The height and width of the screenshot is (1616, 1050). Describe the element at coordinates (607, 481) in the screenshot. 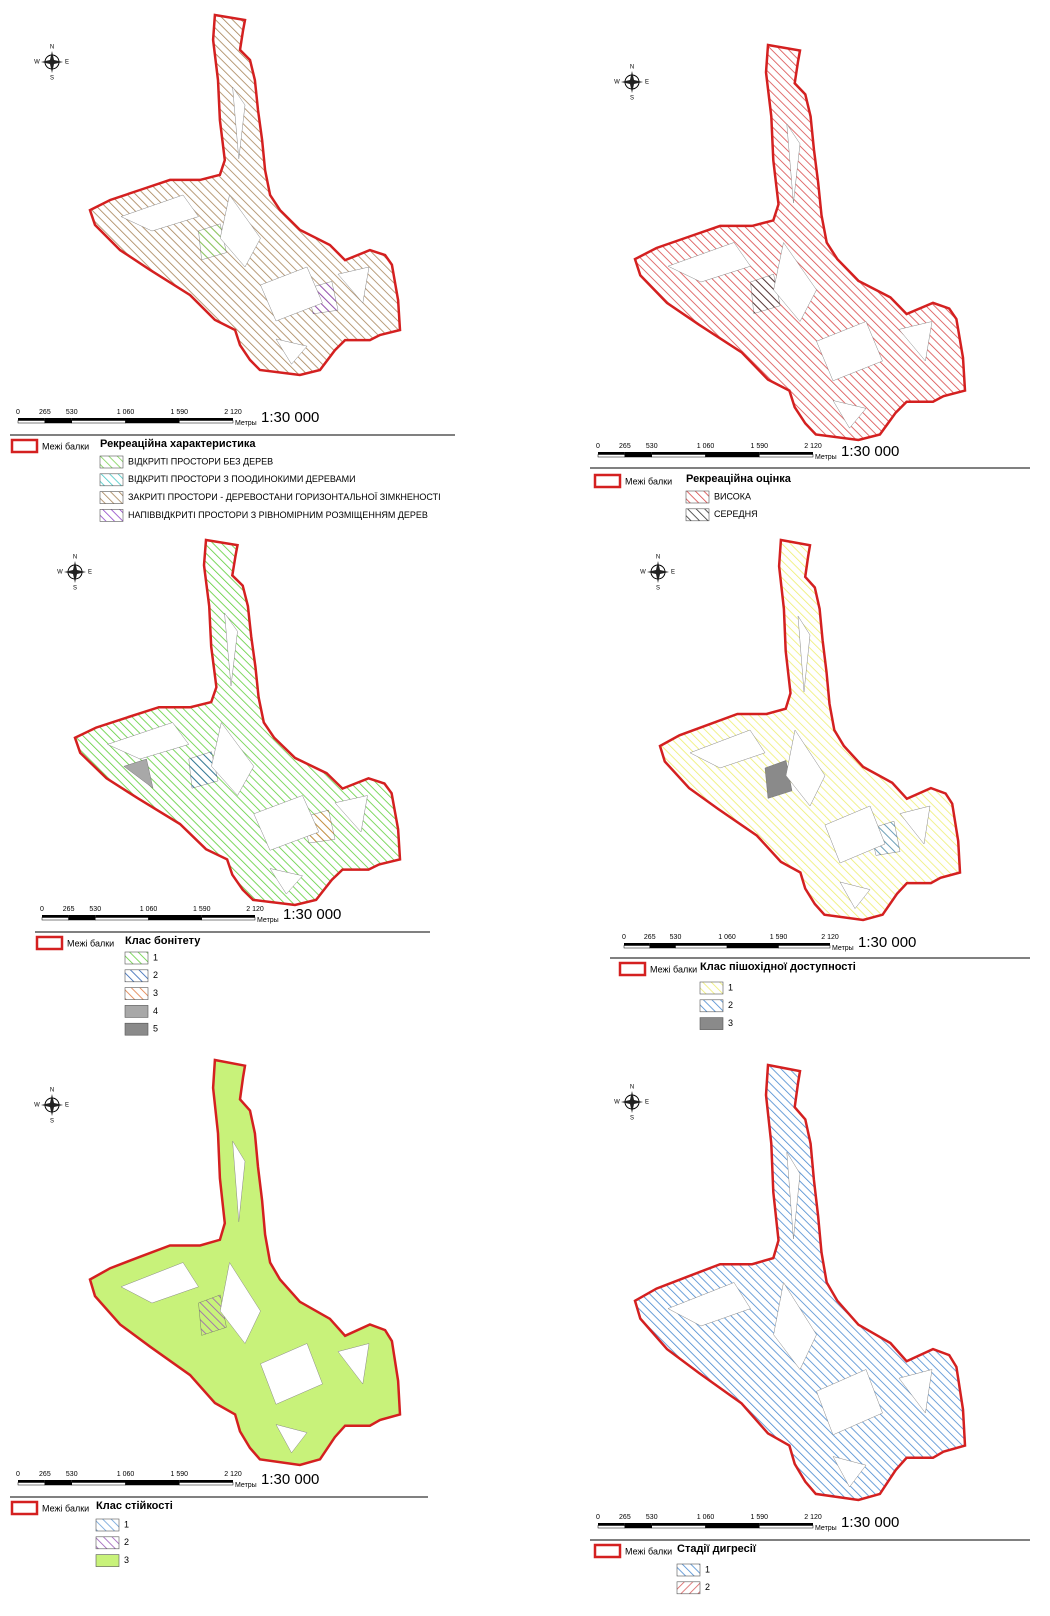

I see `boundary-swatch` at that location.